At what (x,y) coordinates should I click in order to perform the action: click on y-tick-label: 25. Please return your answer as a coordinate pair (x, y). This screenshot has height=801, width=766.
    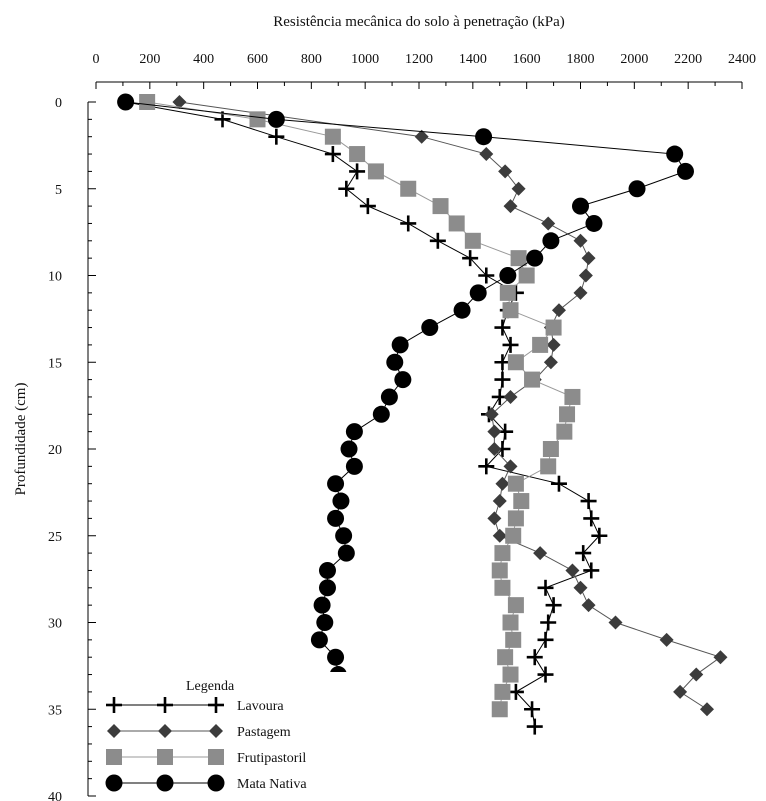
    Looking at the image, I should click on (55, 537).